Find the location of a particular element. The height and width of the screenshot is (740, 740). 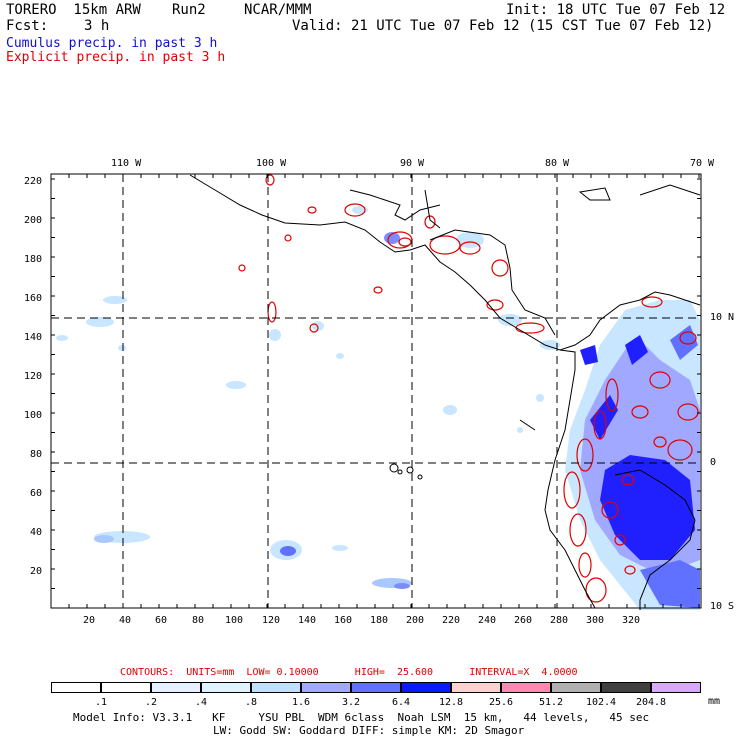

forecast-label: Fcst: is located at coordinates (27, 26).